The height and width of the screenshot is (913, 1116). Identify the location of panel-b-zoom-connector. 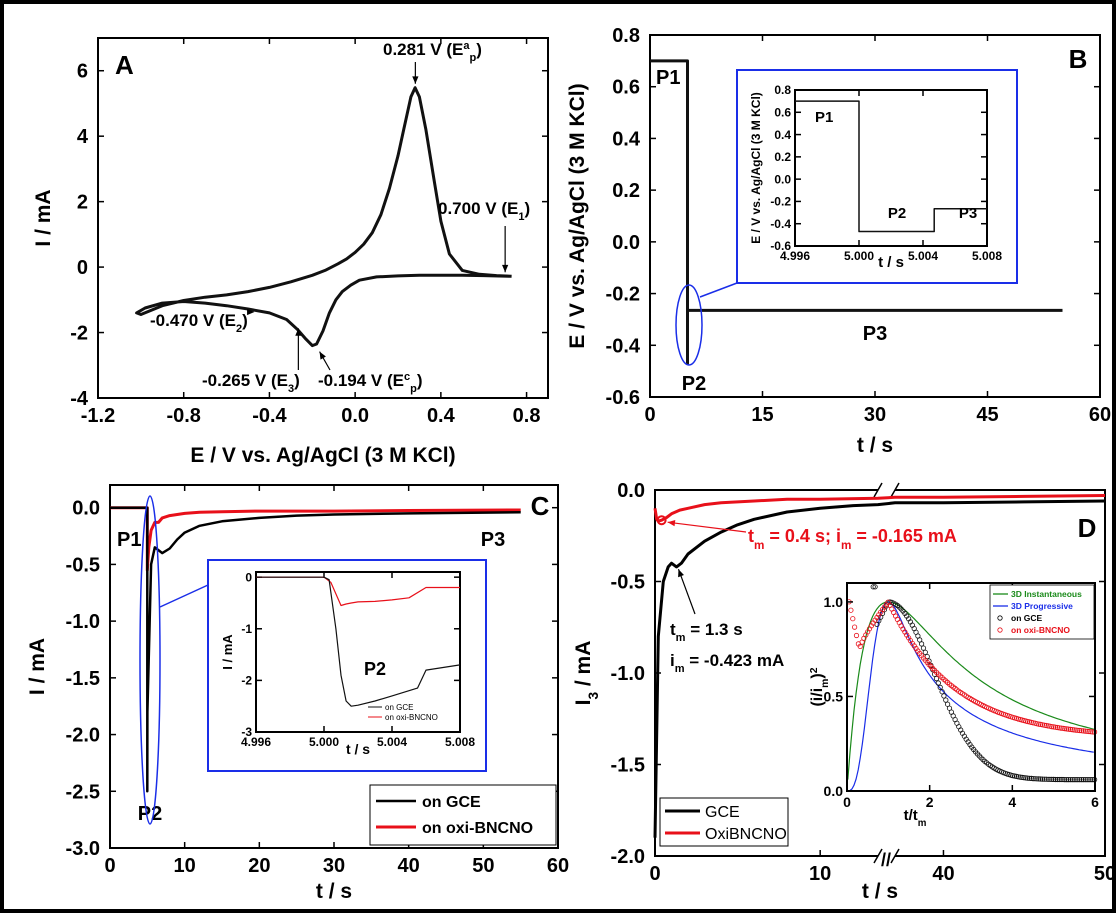
(718, 290).